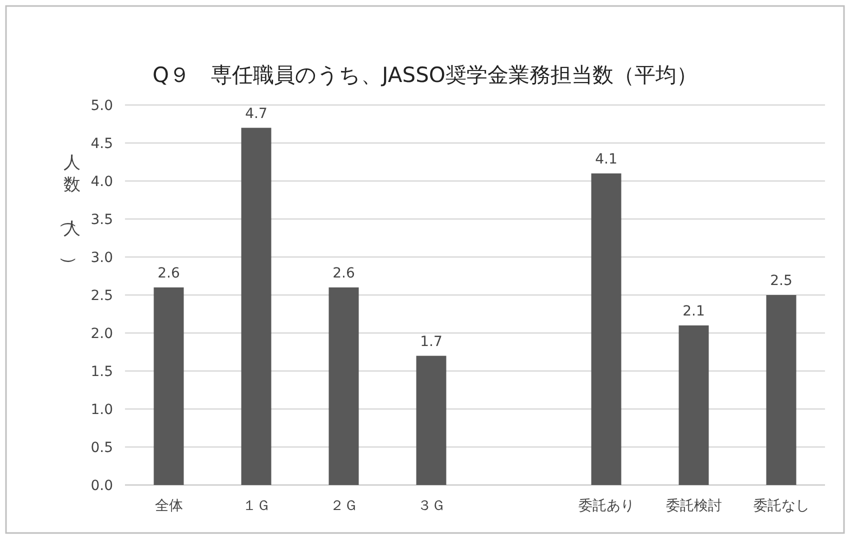  Describe the element at coordinates (694, 506) in the screenshot. I see `x-tick-label: 委託検討` at that location.